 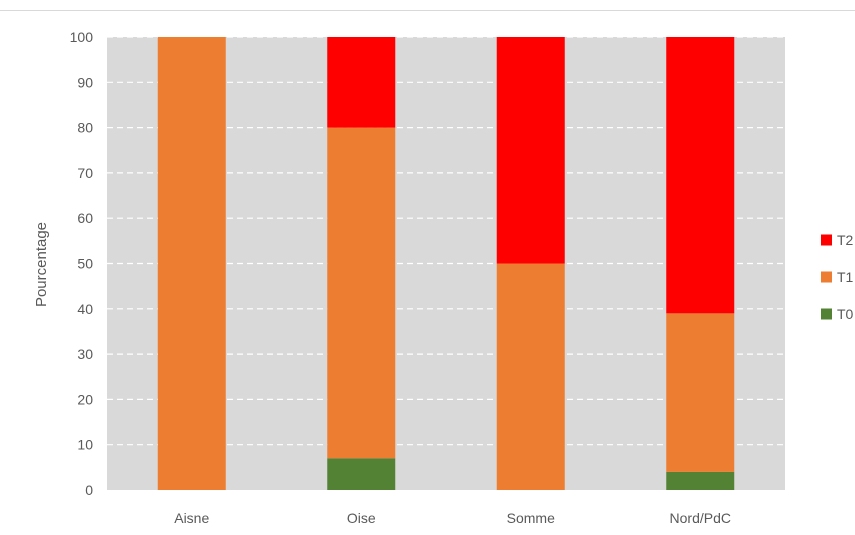 I want to click on x-tick-label: Somme, so click(x=531, y=518).